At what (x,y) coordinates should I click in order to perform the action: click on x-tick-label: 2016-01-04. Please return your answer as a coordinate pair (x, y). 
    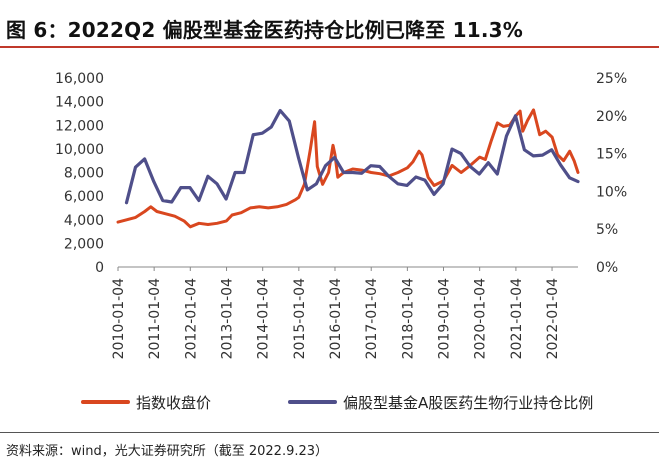
    Looking at the image, I should click on (336, 318).